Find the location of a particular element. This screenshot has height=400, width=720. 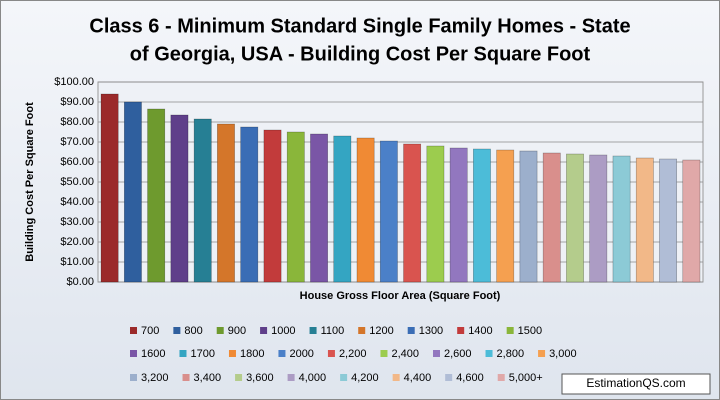

y-tick-label: $100.00 is located at coordinates (74, 82).